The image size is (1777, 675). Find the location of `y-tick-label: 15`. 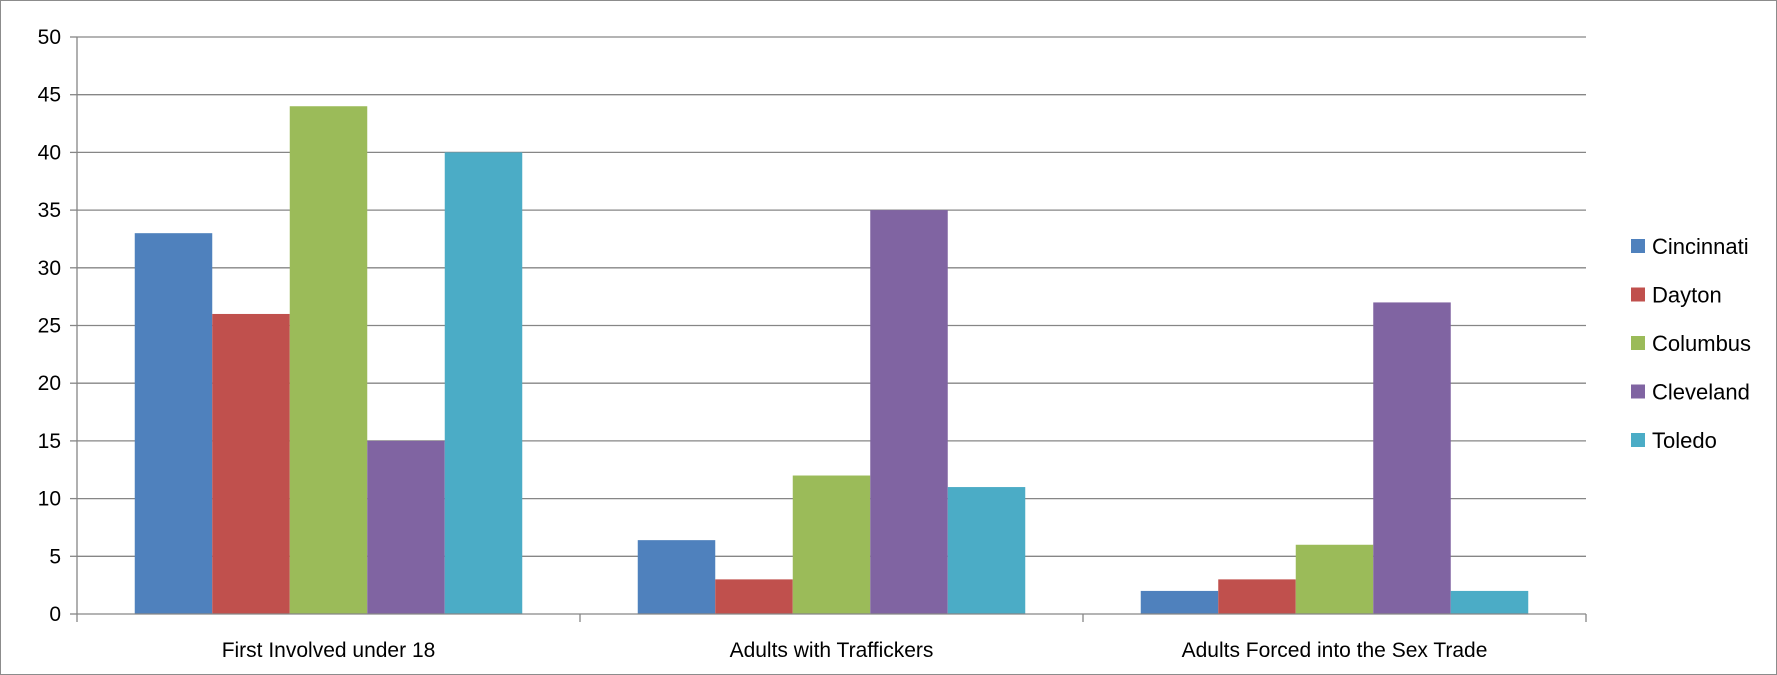

y-tick-label: 15 is located at coordinates (49, 441).